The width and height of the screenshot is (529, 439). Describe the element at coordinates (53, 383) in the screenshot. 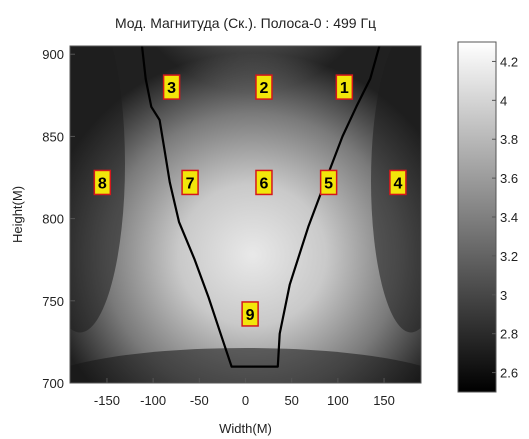

I see `y-tick-label: 700` at that location.